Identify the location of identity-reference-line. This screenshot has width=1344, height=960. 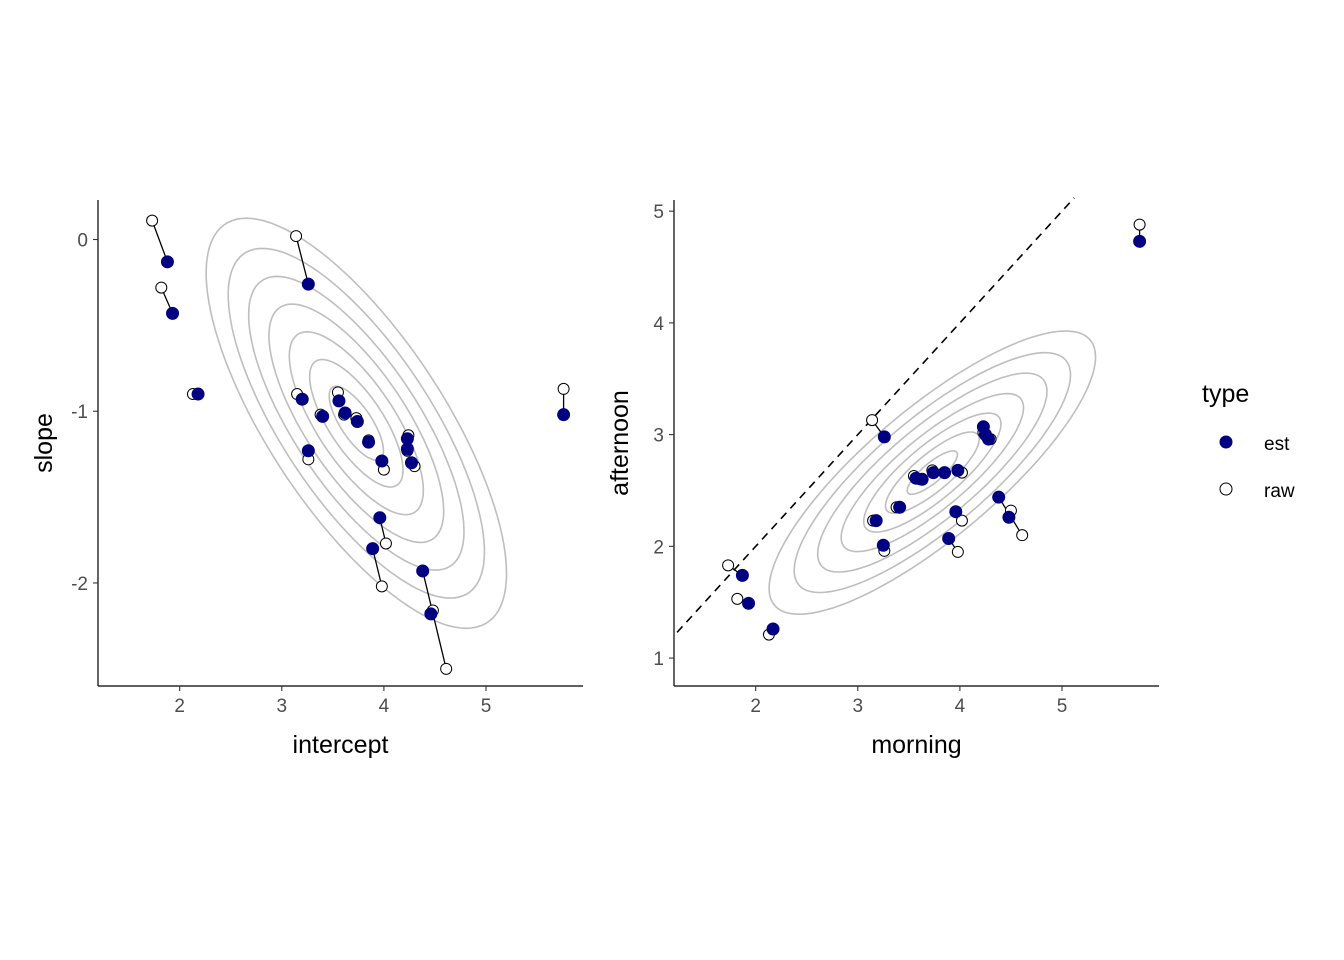
(875, 415).